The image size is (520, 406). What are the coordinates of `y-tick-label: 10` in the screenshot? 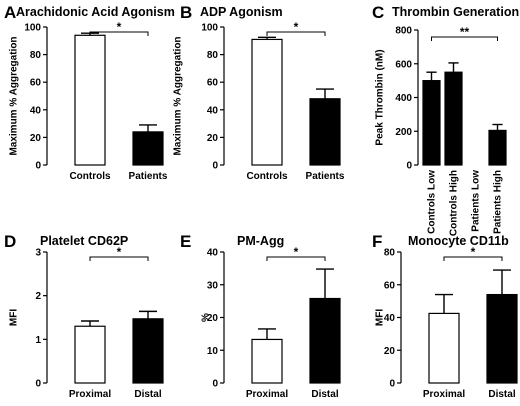 It's located at (213, 351).